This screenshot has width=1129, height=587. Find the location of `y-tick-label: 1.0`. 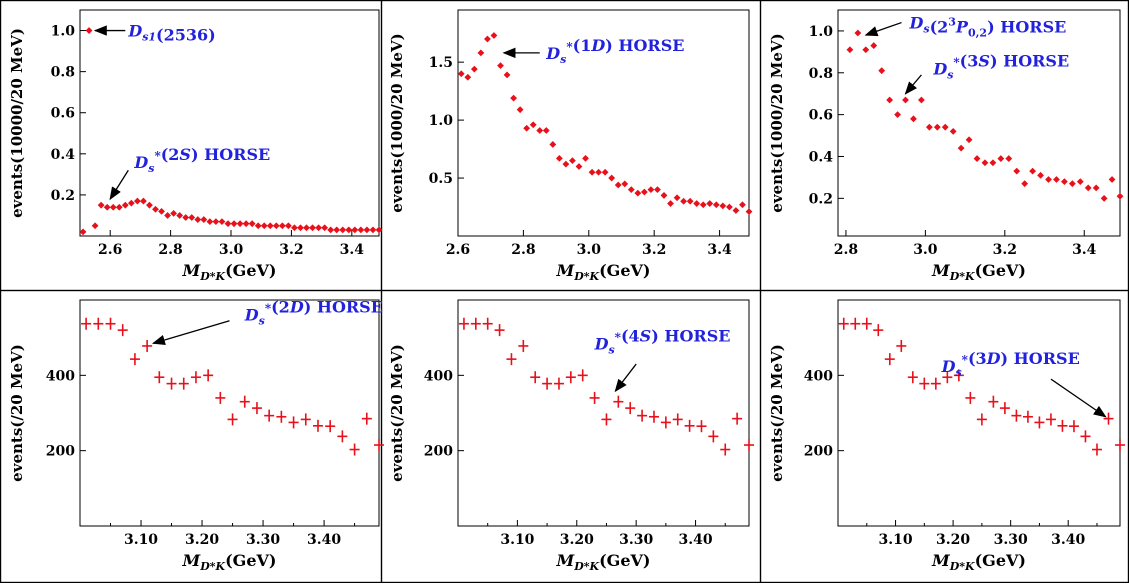

y-tick-label: 1.0 is located at coordinates (821, 32).